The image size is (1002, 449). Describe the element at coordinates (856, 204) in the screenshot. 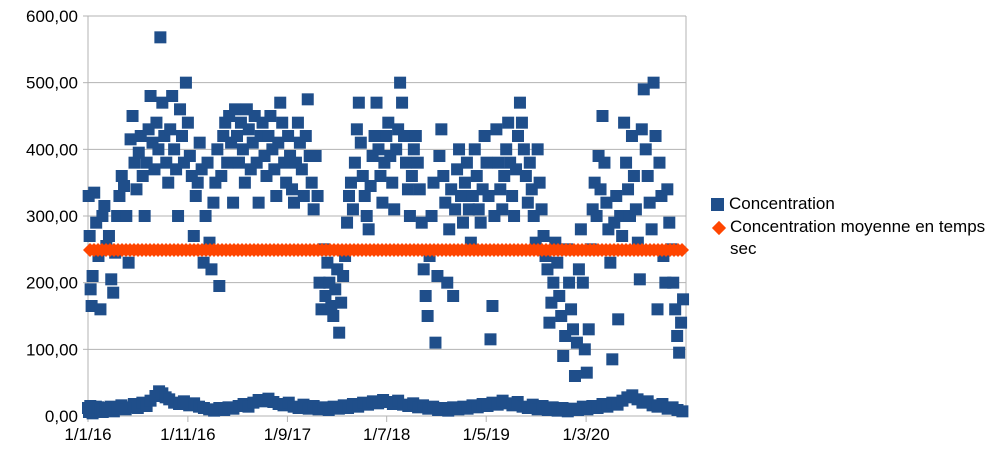

I see `legend-item-concentration: Concentration` at that location.